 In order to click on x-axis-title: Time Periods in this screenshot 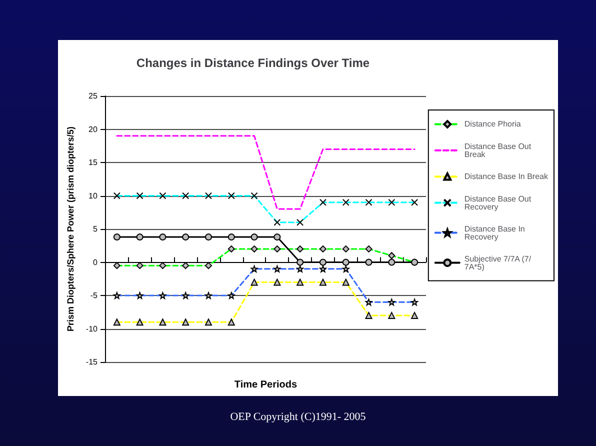, I will do `click(266, 385)`.